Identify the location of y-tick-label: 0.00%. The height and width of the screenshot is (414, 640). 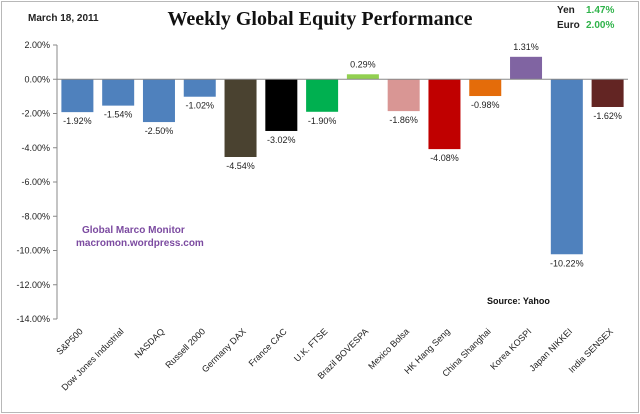
(37, 79).